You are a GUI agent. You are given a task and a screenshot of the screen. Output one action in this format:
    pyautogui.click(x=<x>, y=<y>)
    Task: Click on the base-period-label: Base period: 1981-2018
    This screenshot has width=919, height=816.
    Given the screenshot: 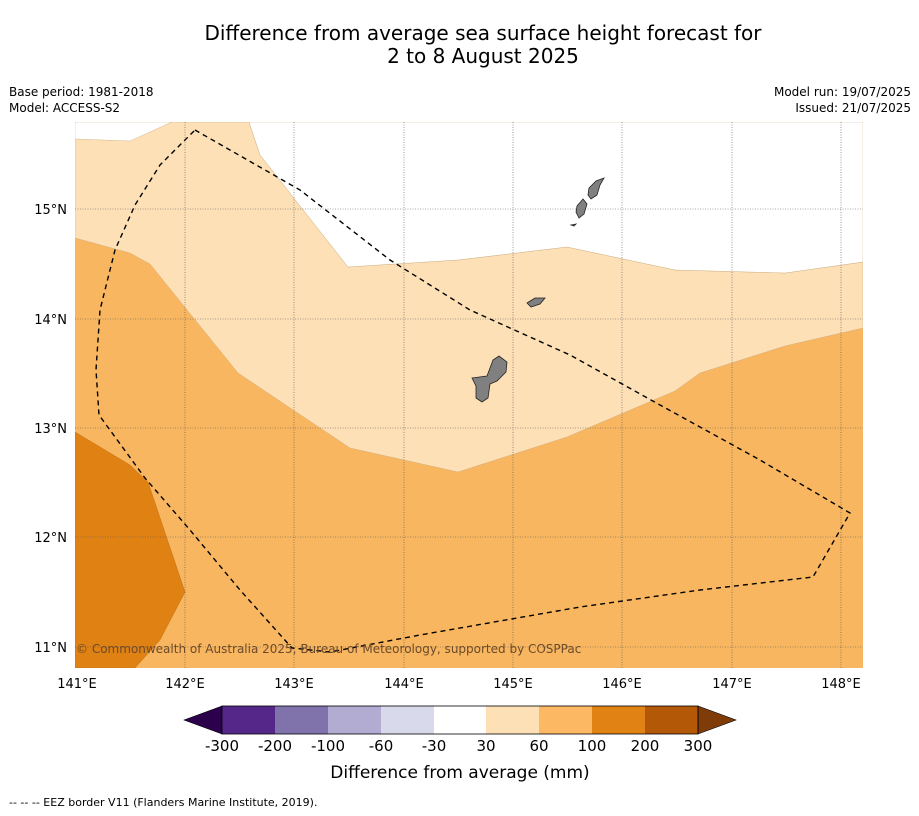 What is the action you would take?
    pyautogui.click(x=81, y=92)
    